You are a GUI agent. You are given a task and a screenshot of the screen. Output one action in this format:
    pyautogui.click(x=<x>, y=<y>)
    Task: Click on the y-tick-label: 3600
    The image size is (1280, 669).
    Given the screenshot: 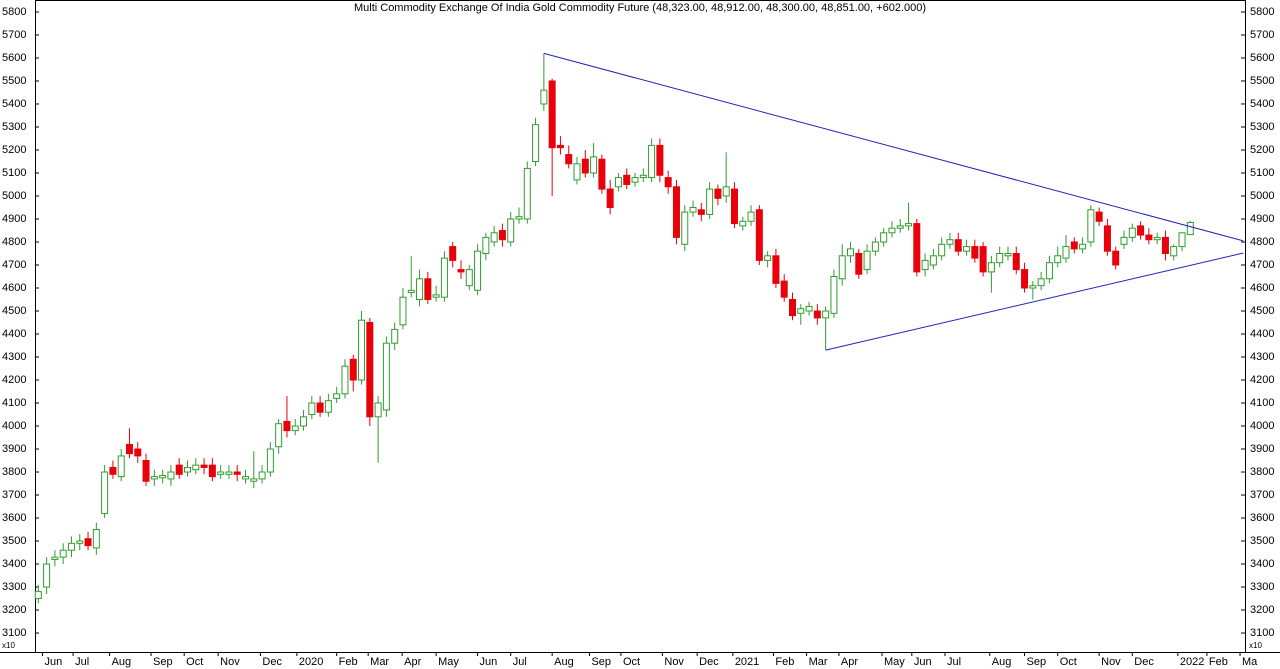 What is the action you would take?
    pyautogui.click(x=1262, y=518)
    